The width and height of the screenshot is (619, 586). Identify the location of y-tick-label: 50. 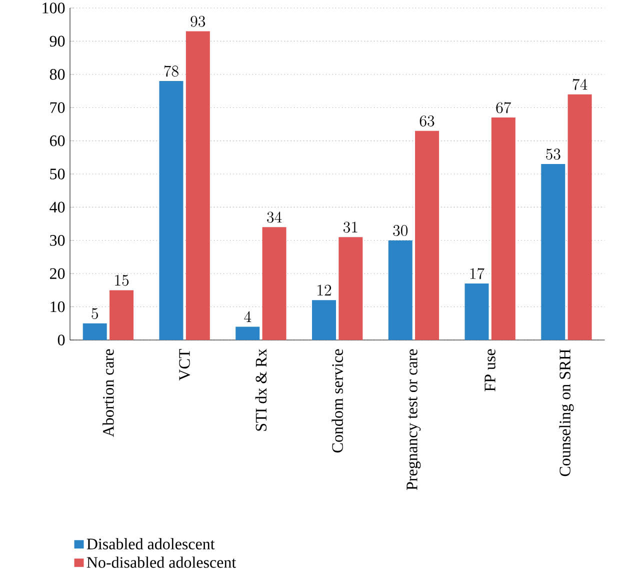
(57, 174).